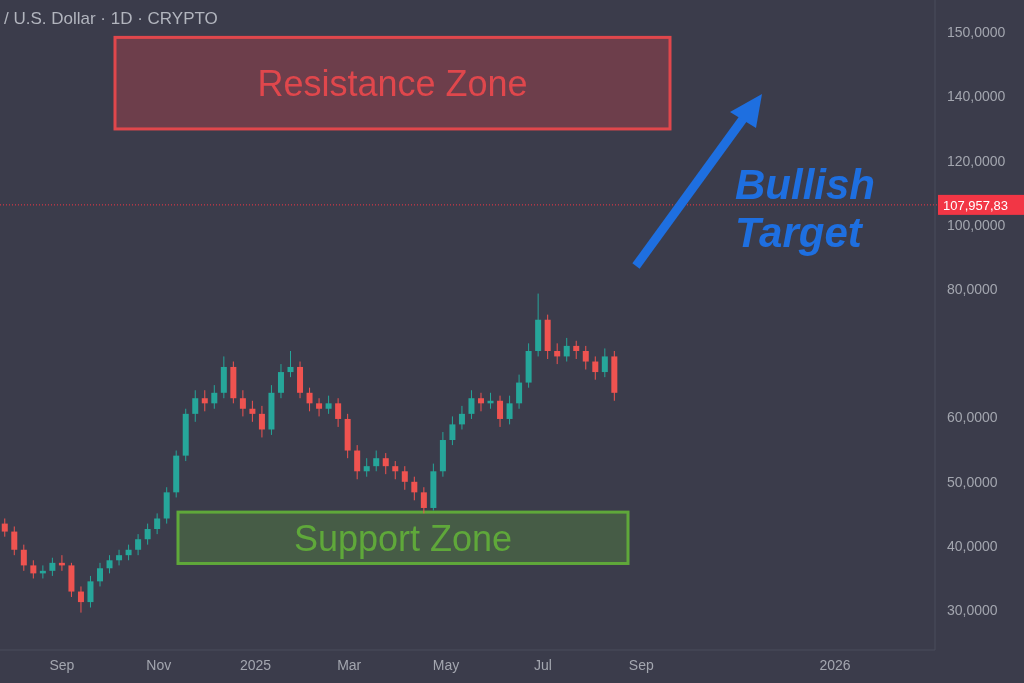  Describe the element at coordinates (542, 665) in the screenshot. I see `x-tick-label: Jul` at that location.